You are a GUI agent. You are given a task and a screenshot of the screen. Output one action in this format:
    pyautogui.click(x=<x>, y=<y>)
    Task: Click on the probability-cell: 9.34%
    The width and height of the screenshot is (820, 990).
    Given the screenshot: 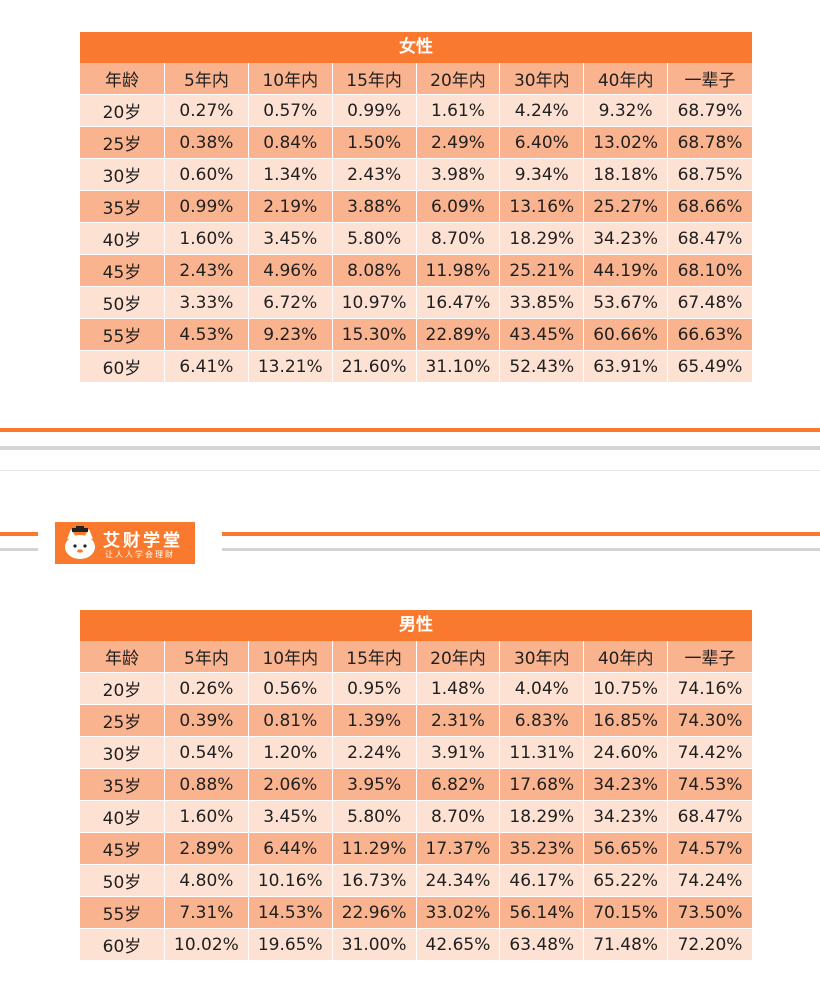 What is the action you would take?
    pyautogui.click(x=542, y=175)
    